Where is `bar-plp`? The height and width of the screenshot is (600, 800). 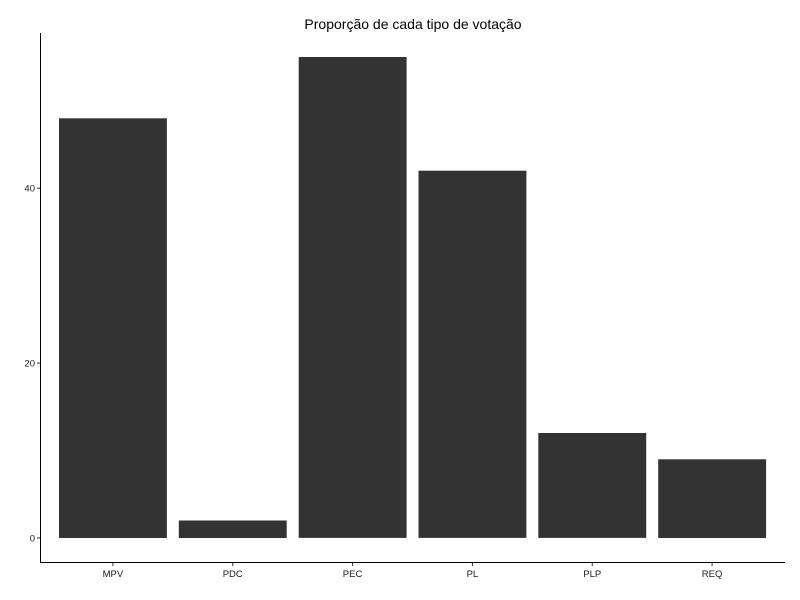 bar-plp is located at coordinates (592, 485).